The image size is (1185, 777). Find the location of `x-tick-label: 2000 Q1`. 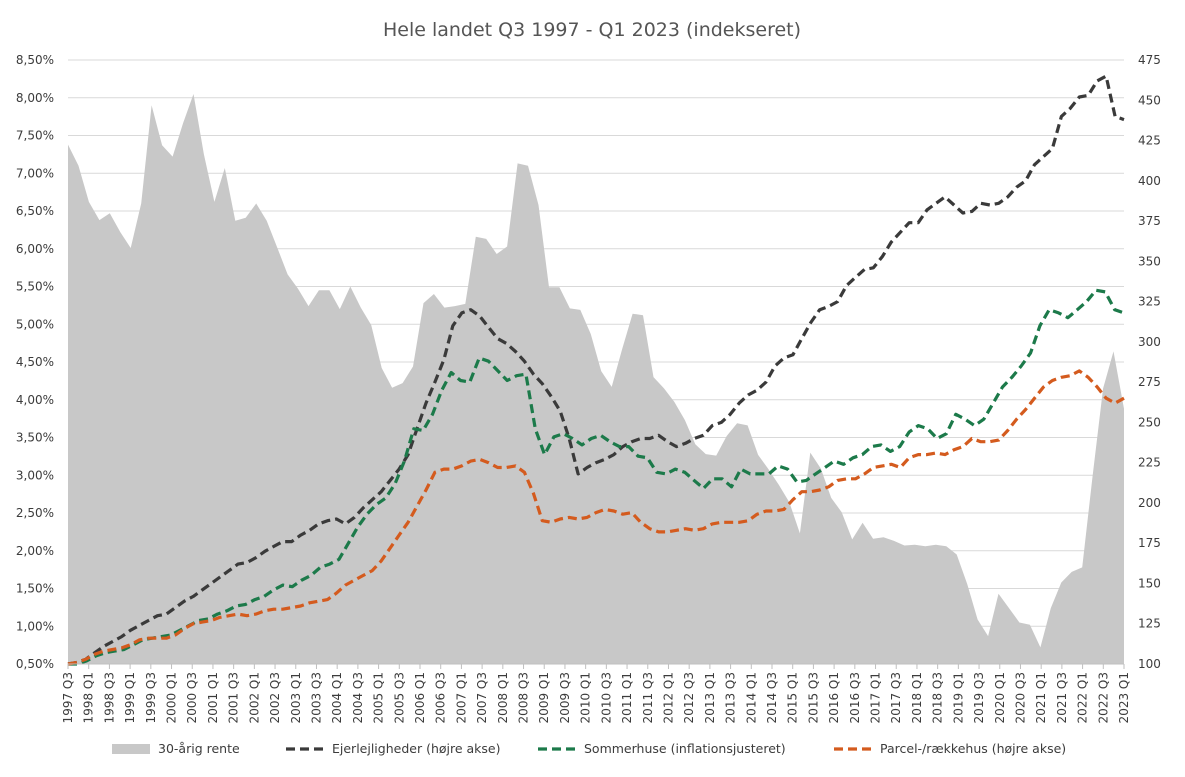

x-tick-label: 2000 Q1 is located at coordinates (172, 697).